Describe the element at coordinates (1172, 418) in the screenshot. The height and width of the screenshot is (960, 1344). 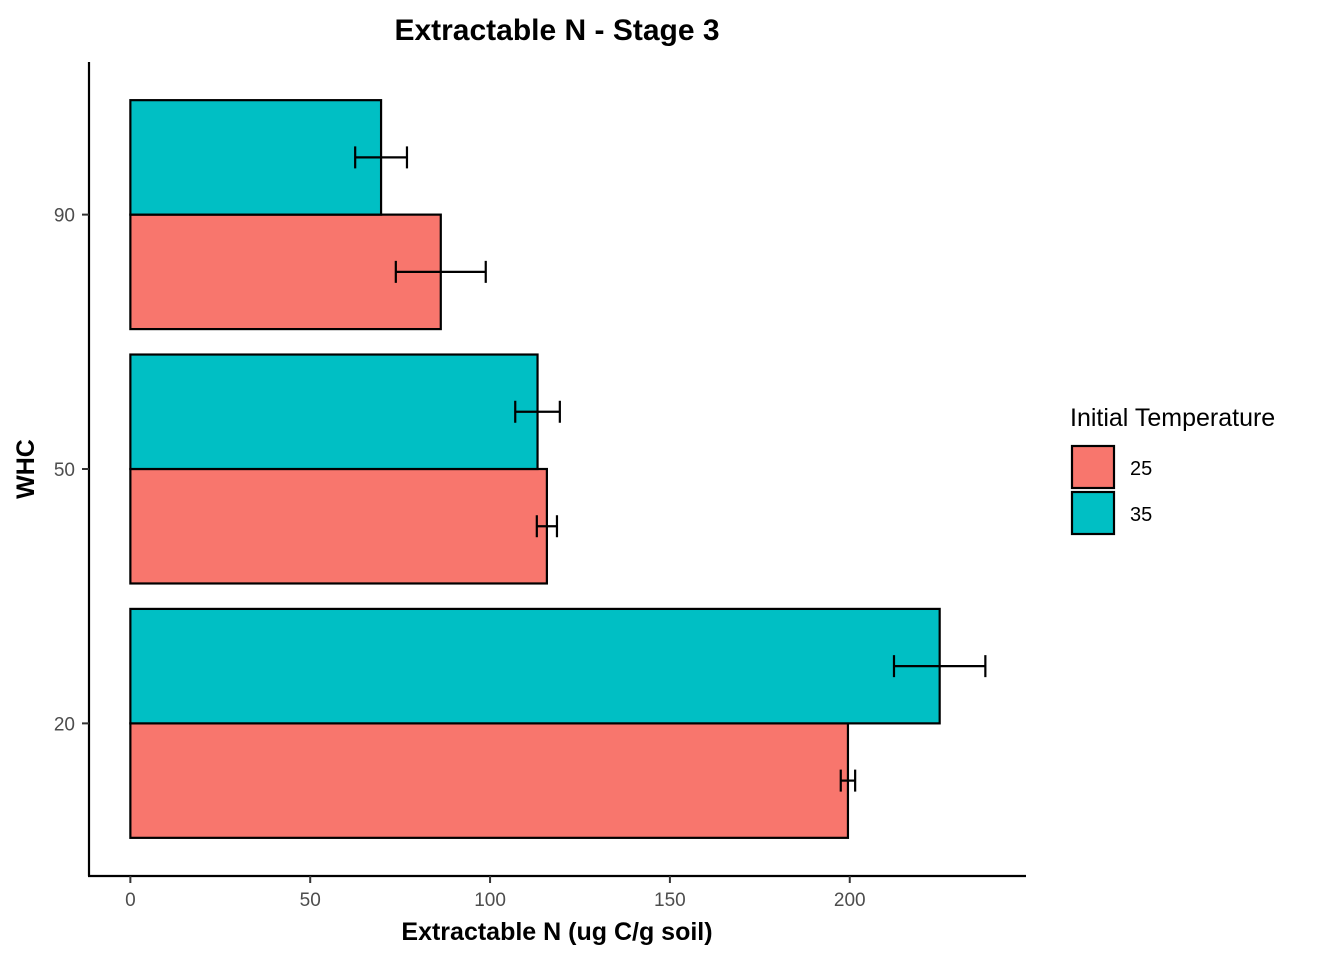
I see `legend-title: Initial Temperature` at that location.